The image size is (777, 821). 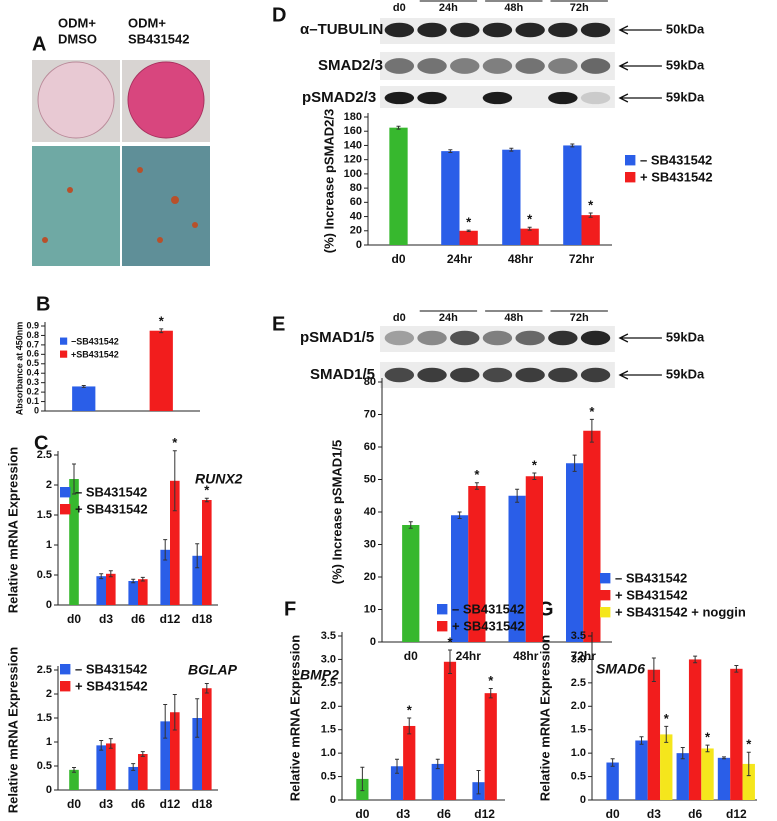 What do you see at coordinates (32, 382) in the screenshot?
I see `y-tick-label: 0.3` at bounding box center [32, 382].